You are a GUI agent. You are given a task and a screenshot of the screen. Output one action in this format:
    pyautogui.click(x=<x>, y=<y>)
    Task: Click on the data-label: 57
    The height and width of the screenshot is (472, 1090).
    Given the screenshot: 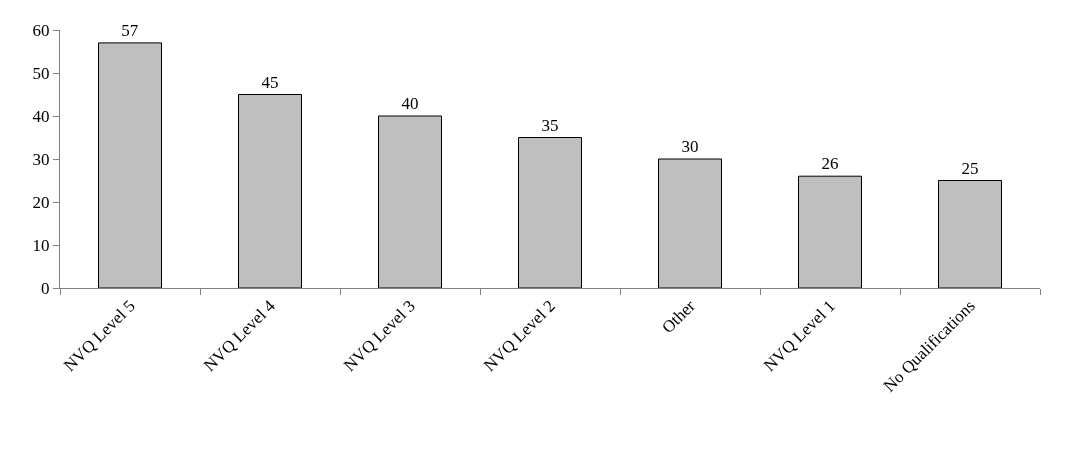 What is the action you would take?
    pyautogui.click(x=130, y=30)
    